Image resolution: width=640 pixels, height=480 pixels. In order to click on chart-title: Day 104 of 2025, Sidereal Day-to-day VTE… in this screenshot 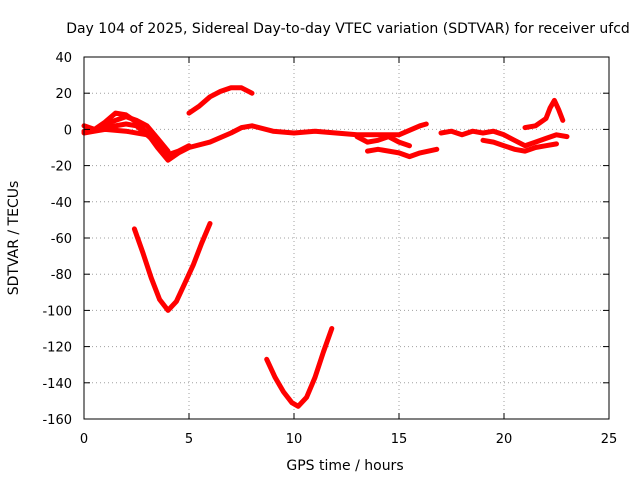, I will do `click(348, 29)`.